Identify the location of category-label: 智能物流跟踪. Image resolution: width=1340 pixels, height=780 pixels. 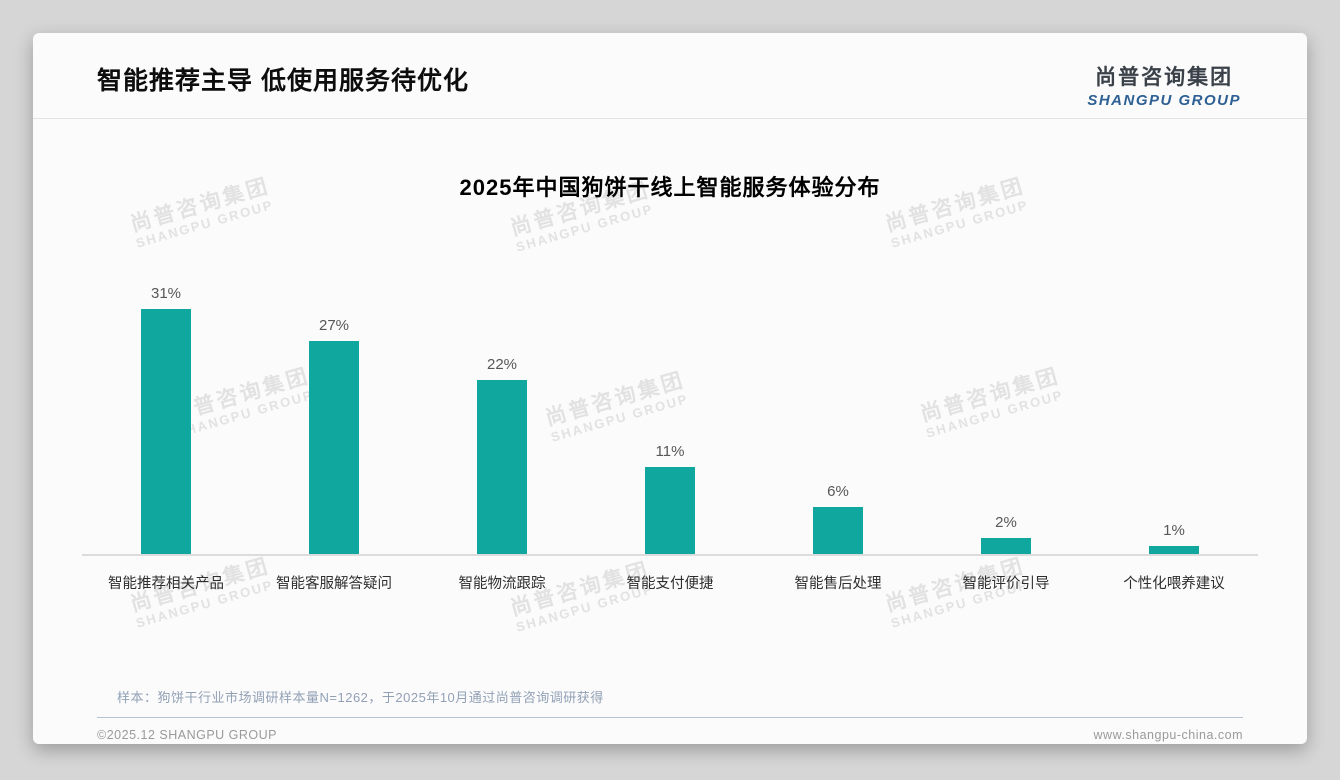
(502, 584).